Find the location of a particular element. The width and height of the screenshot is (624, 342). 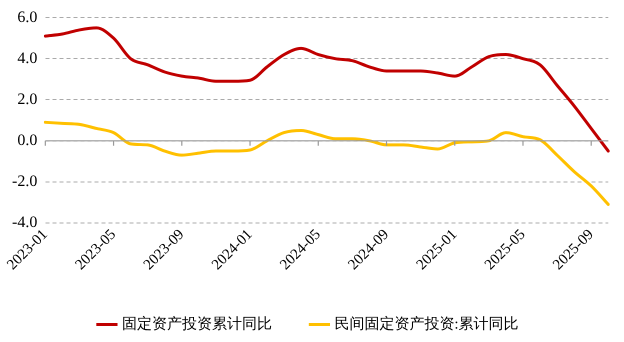

legend-label: 固定资产投资累计同比 is located at coordinates (197, 323).